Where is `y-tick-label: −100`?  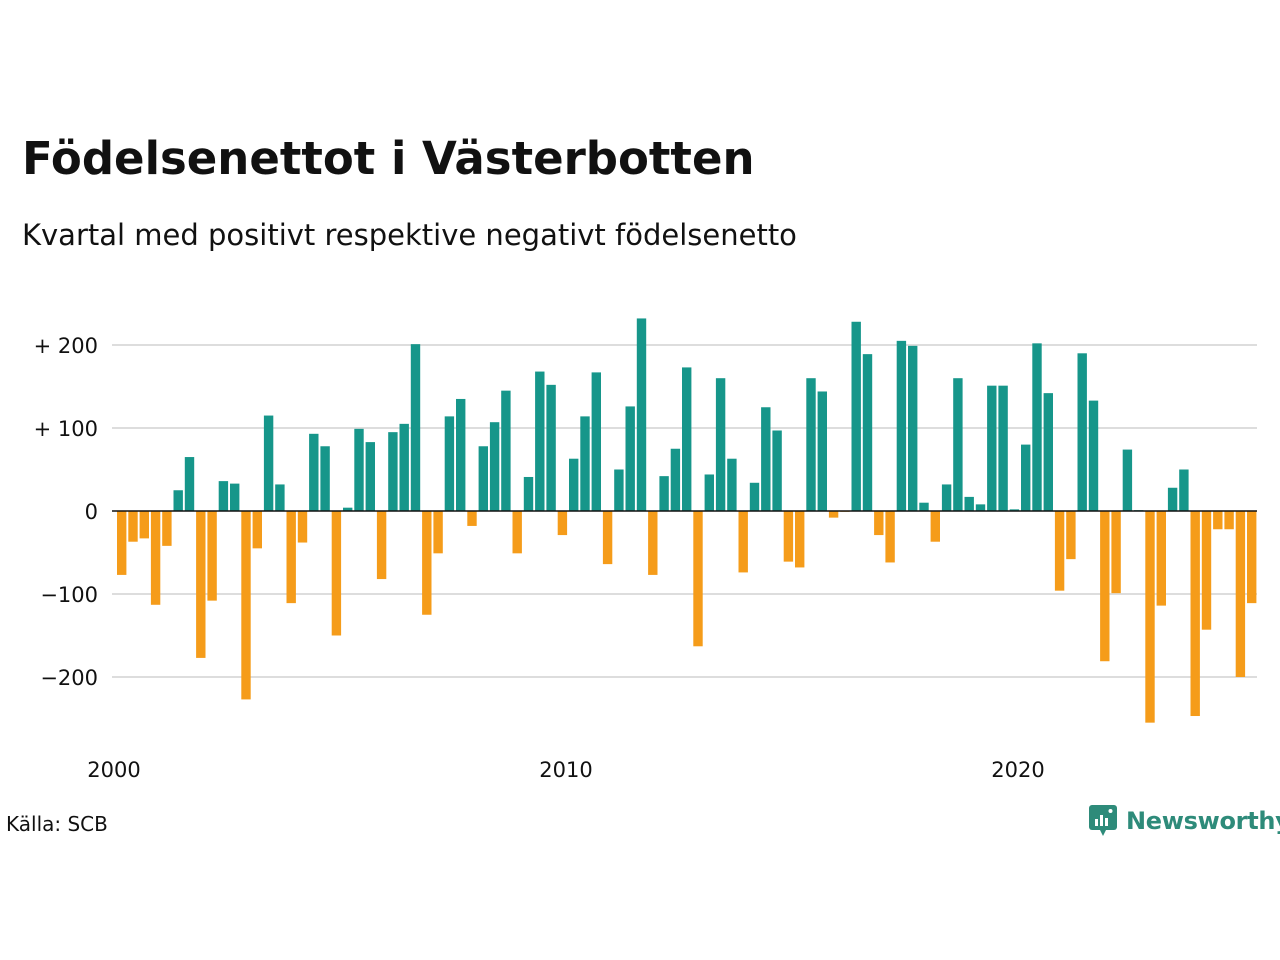 y-tick-label: −100 is located at coordinates (69, 595).